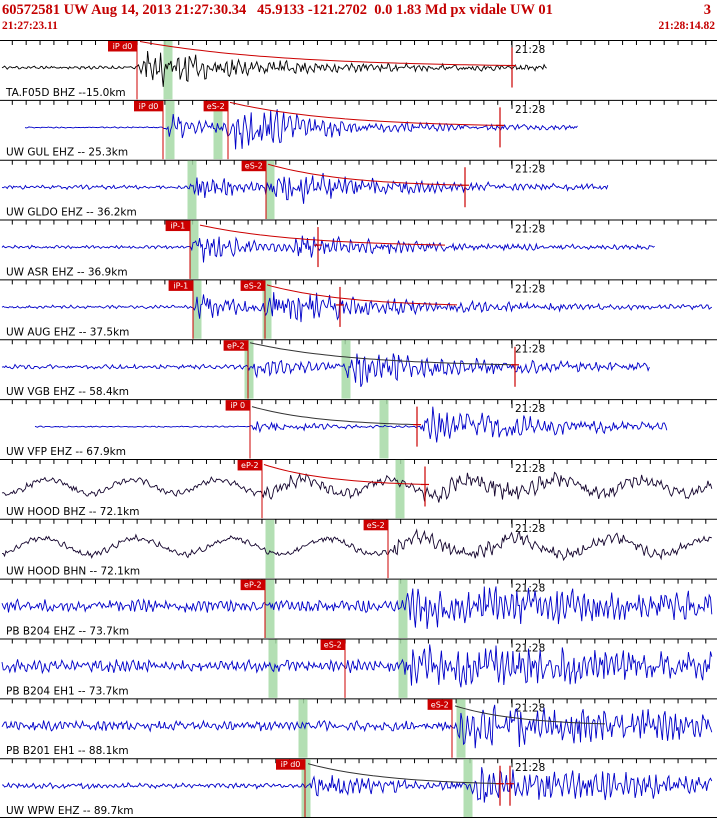 The image size is (717, 818). I want to click on window-end-time: 21:28:14.82, so click(686, 26).